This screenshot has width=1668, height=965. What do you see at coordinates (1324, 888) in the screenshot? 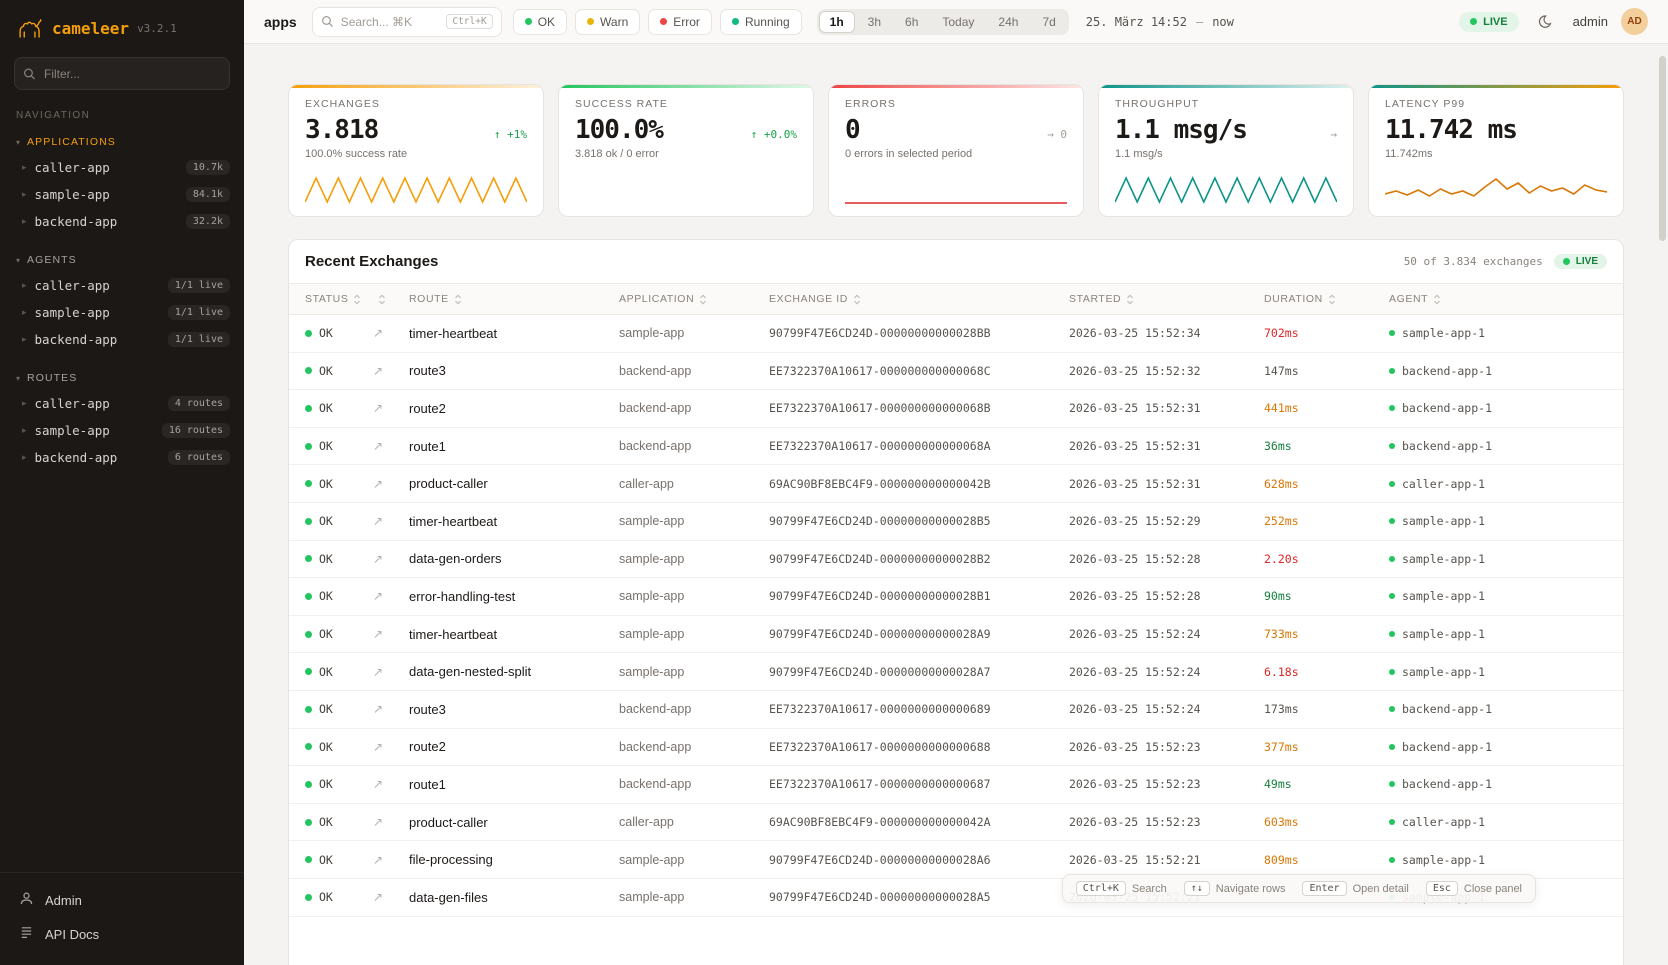
I see `hint-kbd: Enter` at bounding box center [1324, 888].